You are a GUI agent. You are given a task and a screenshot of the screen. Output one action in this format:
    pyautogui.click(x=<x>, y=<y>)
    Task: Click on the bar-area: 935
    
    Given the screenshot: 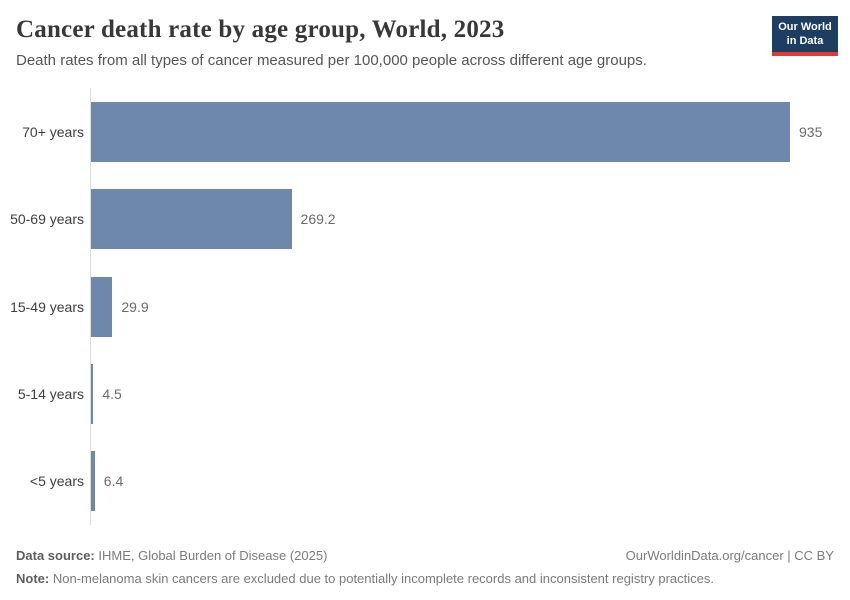 What is the action you would take?
    pyautogui.click(x=470, y=131)
    